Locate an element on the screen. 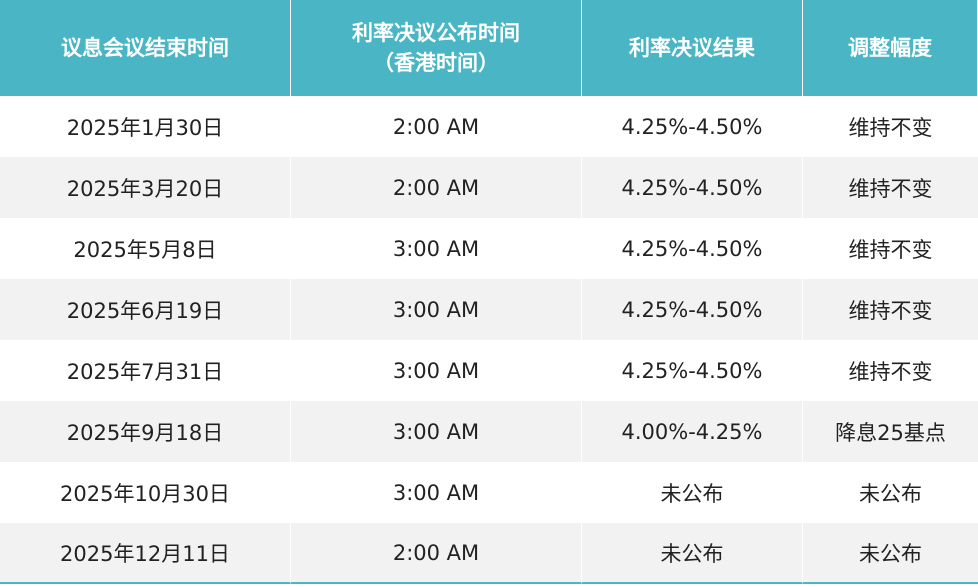 The height and width of the screenshot is (587, 978). header-announce-time-label: 利率决议公布时间 is located at coordinates (436, 33).